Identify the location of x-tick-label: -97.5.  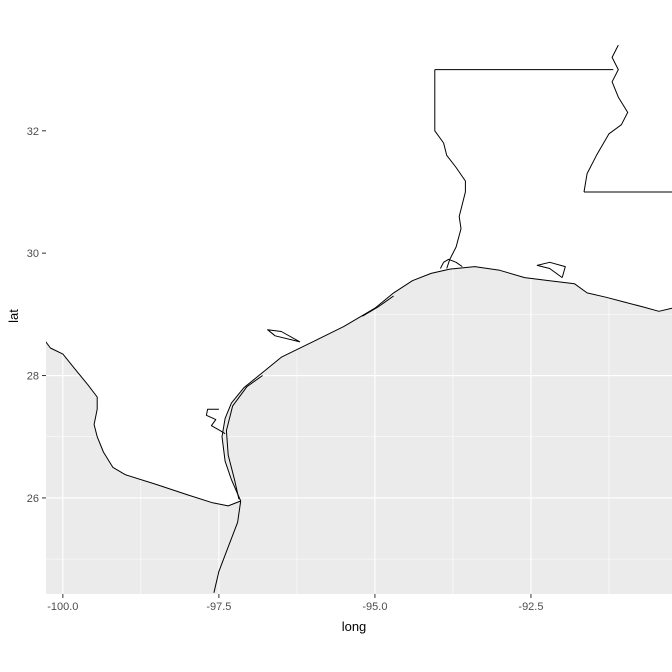
(218, 607).